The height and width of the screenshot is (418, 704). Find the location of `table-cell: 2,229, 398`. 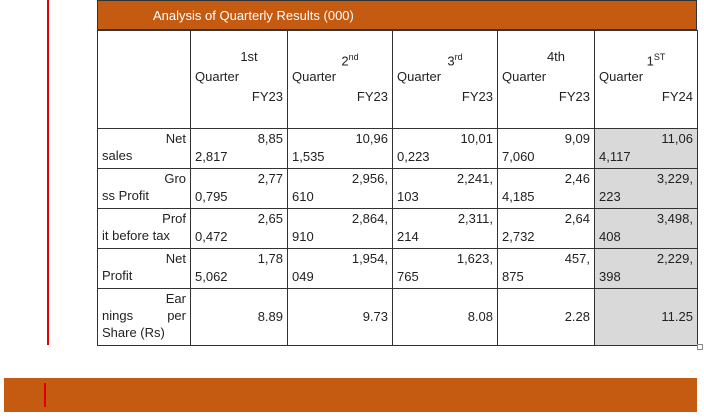

table-cell: 2,229, 398 is located at coordinates (646, 268).